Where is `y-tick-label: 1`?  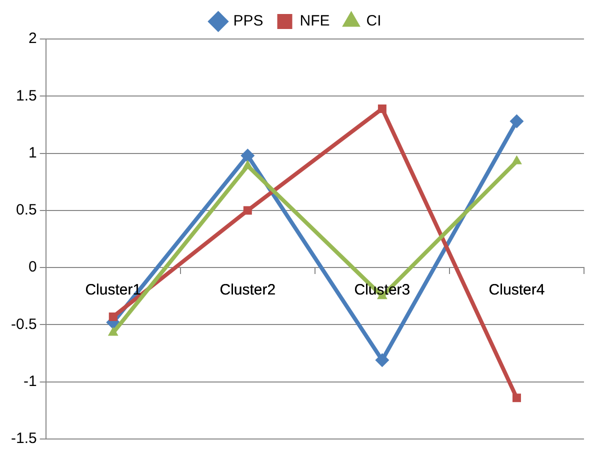 y-tick-label: 1 is located at coordinates (32, 153).